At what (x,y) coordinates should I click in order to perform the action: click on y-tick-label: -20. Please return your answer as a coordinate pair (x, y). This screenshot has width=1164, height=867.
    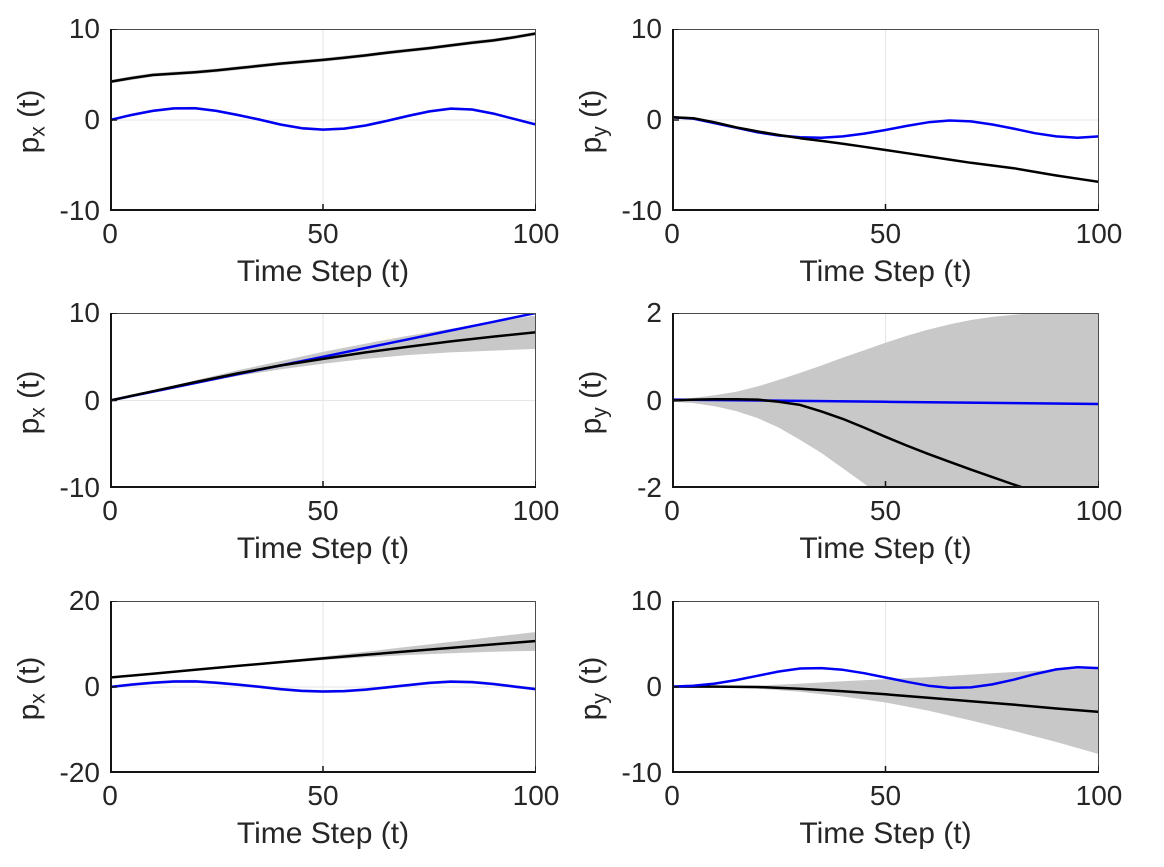
    Looking at the image, I should click on (79, 772).